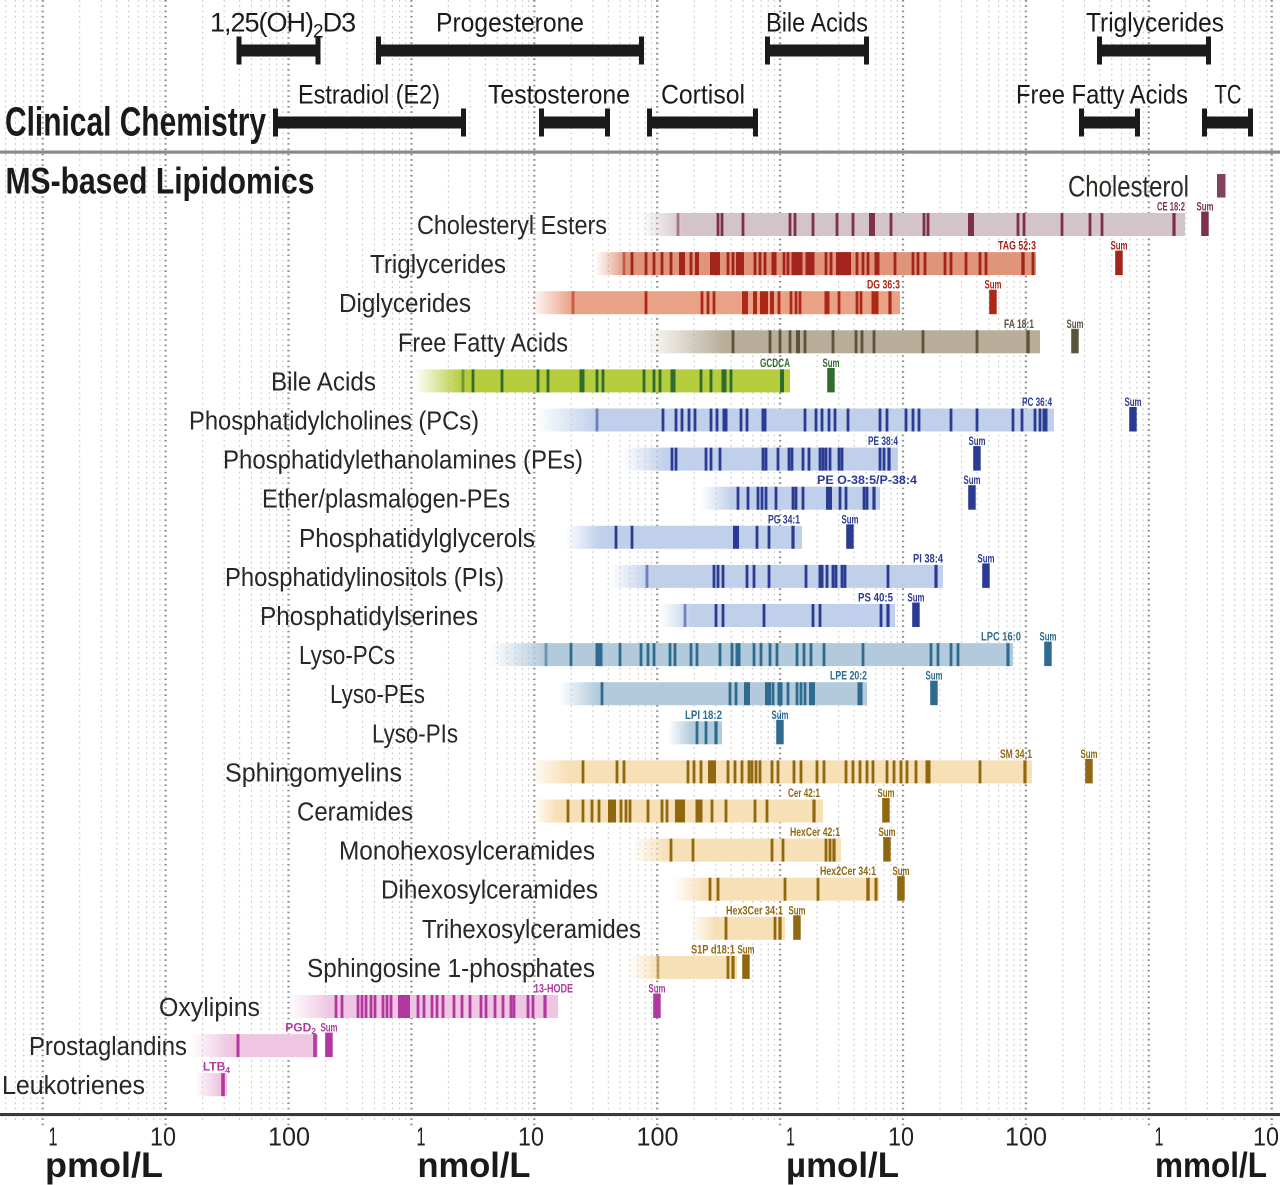 The image size is (1280, 1185). I want to click on svg-text: Oxylipins, so click(209, 1008).